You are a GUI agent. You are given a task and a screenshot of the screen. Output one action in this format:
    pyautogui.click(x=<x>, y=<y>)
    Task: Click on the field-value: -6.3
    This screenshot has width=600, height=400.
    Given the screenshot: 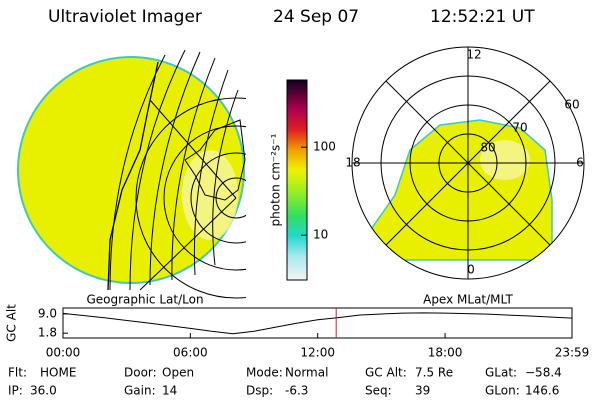 What is the action you would take?
    pyautogui.click(x=296, y=391)
    